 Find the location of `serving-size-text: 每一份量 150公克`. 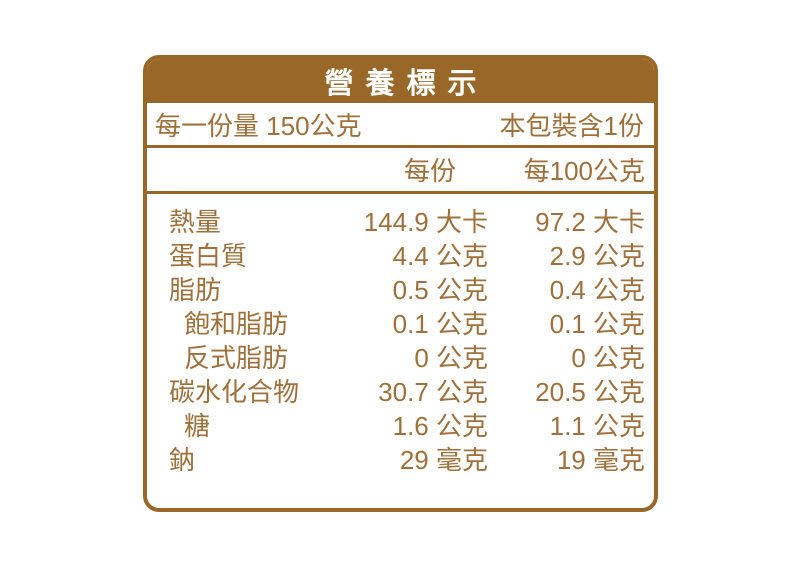

serving-size-text: 每一份量 150公克 is located at coordinates (258, 125).